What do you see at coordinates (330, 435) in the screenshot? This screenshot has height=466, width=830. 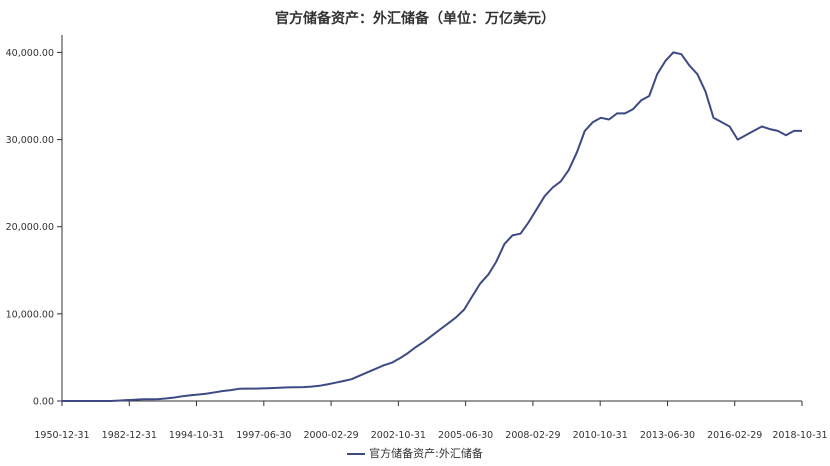 I see `x-tick-label: 2000-02-29` at bounding box center [330, 435].